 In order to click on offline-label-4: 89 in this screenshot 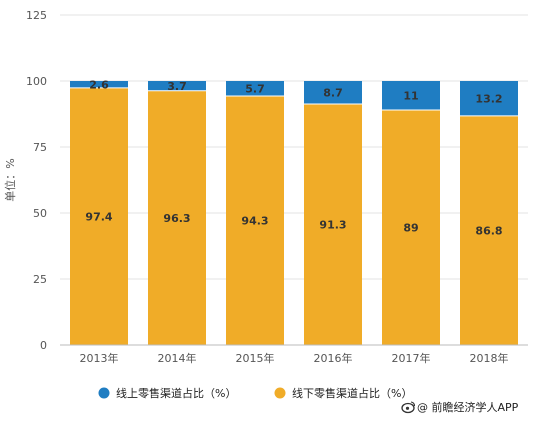, I will do `click(410, 228)`.